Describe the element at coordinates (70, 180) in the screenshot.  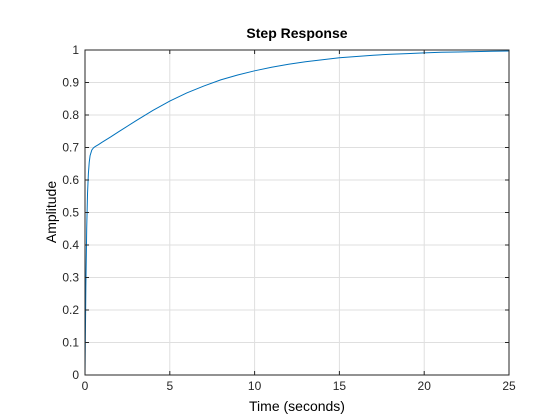
I see `y-tick-label: 0.6` at that location.